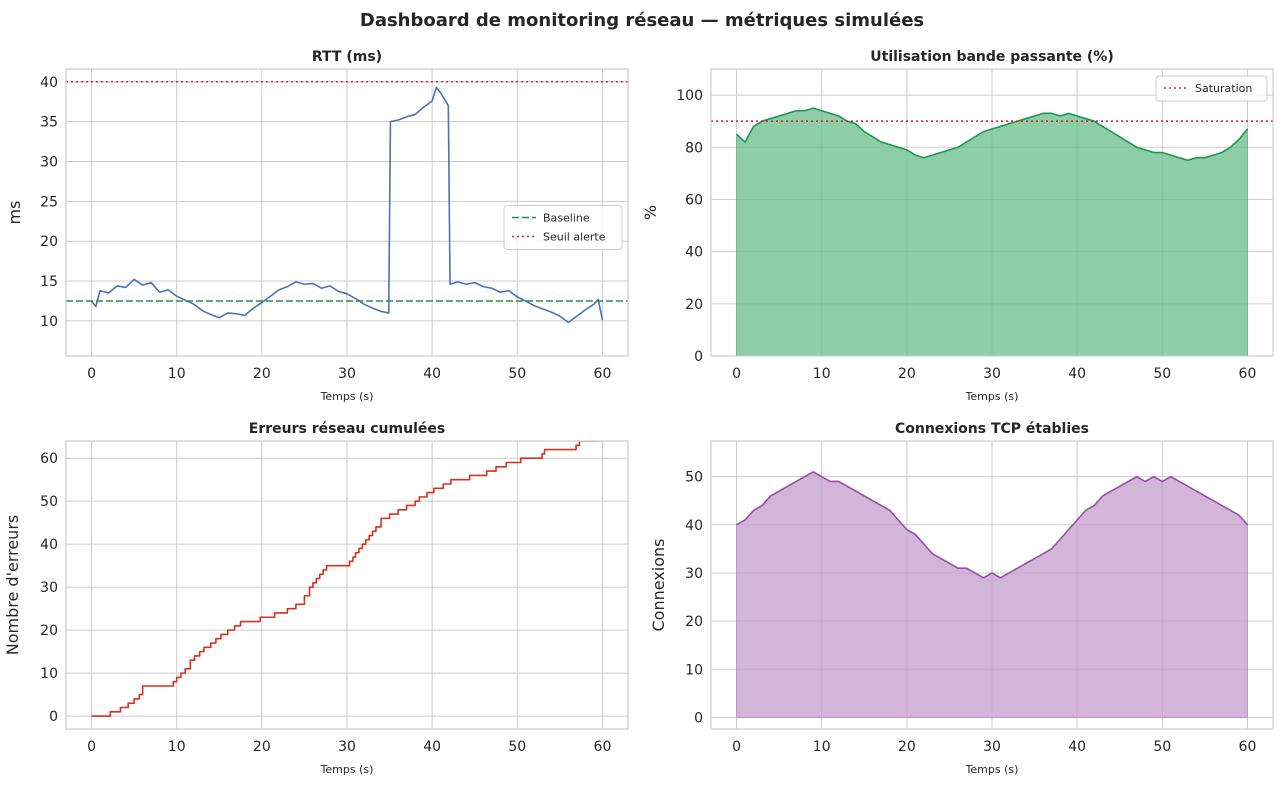 The width and height of the screenshot is (1284, 786). Describe the element at coordinates (658, 585) in the screenshot. I see `y-axis-label: Connexions` at that location.